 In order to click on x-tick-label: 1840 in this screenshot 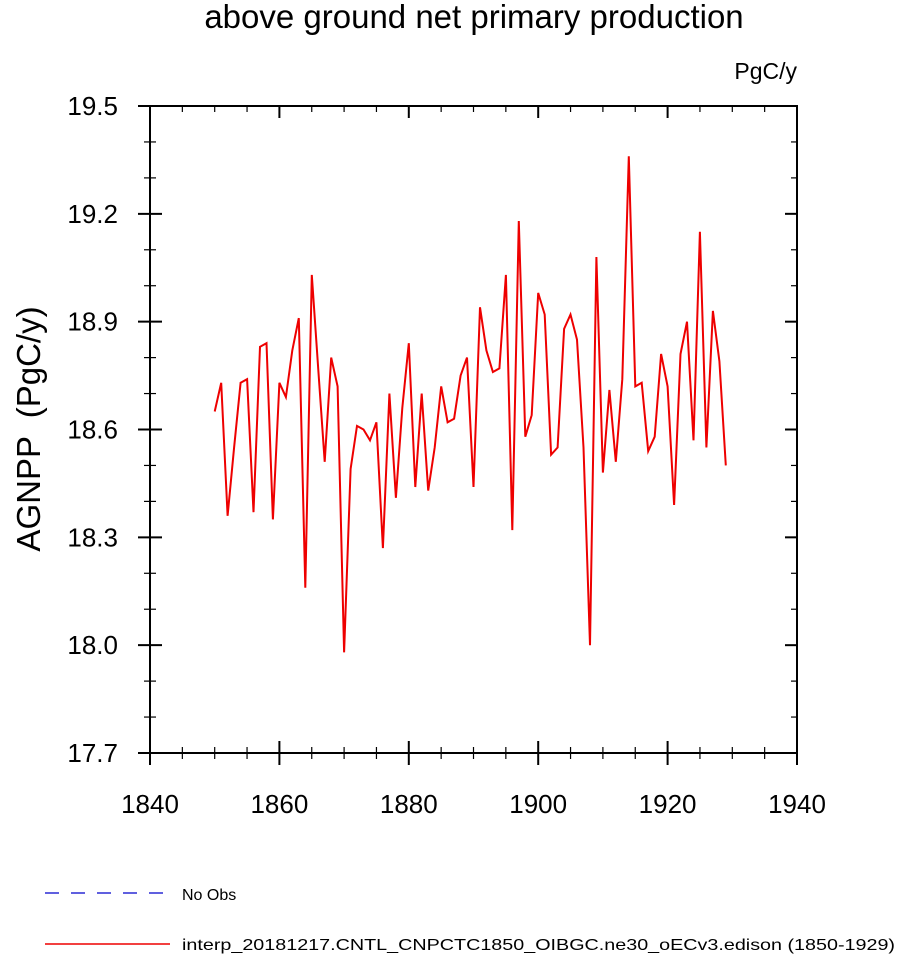, I will do `click(150, 804)`.